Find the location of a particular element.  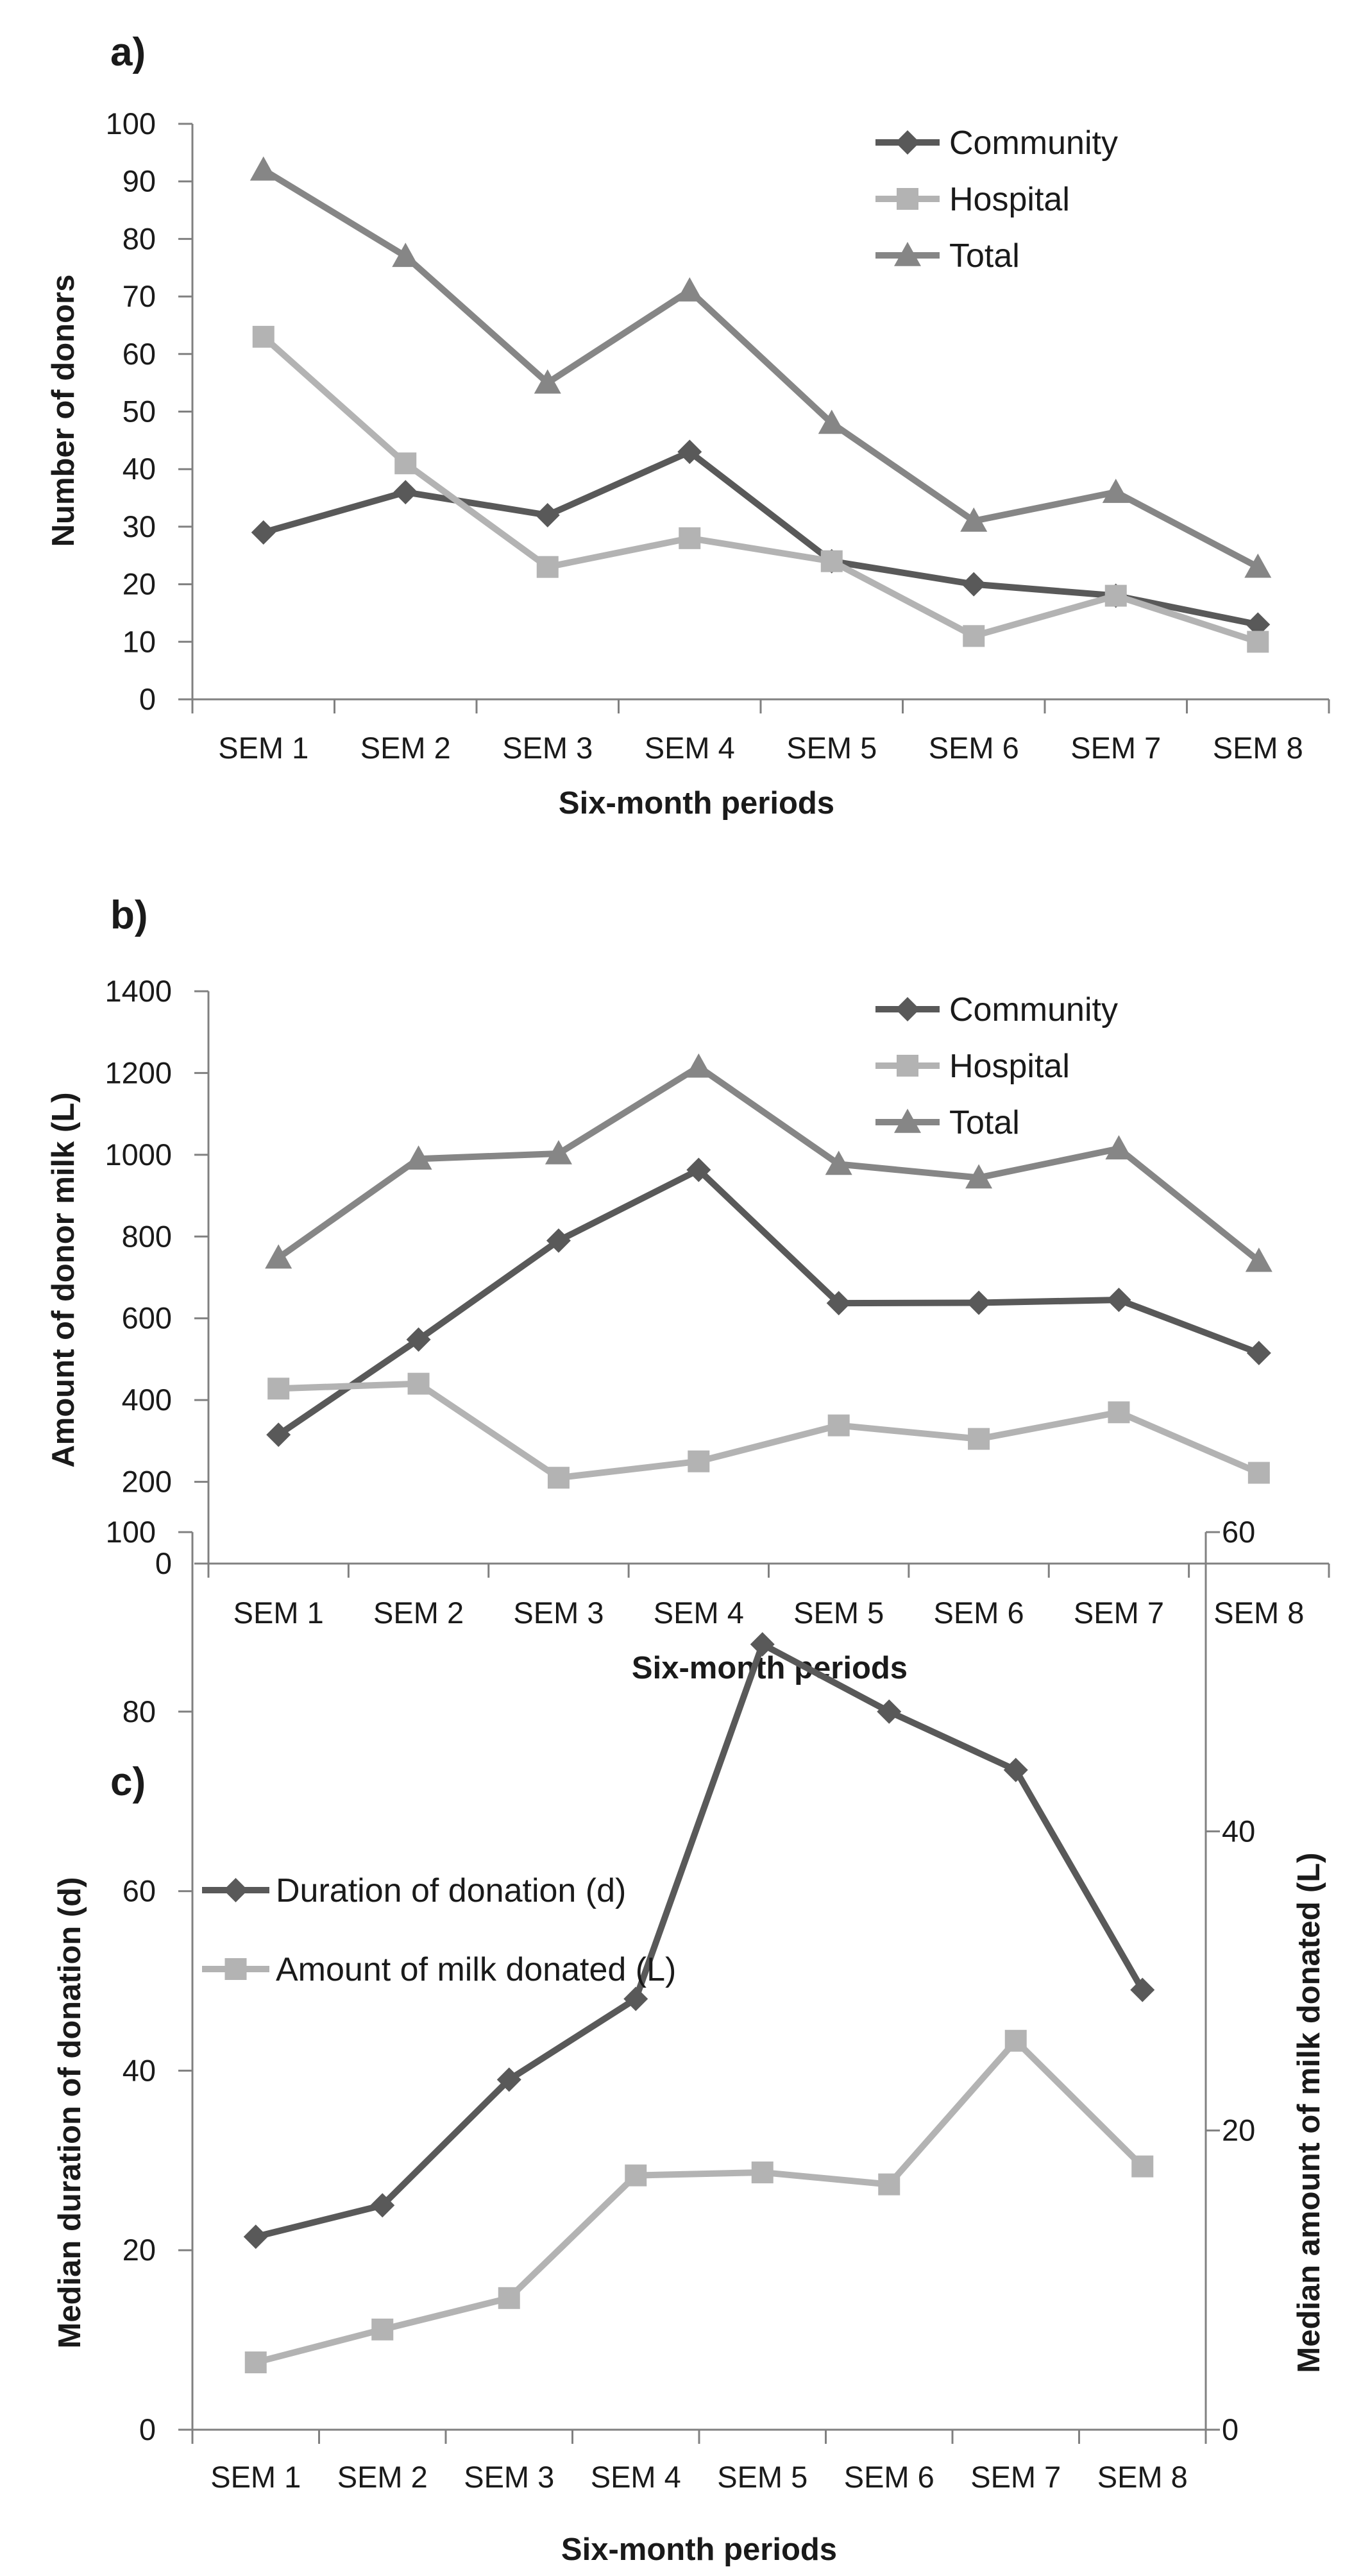

panel-a-x-tick-label: SEM 4 is located at coordinates (690, 748).